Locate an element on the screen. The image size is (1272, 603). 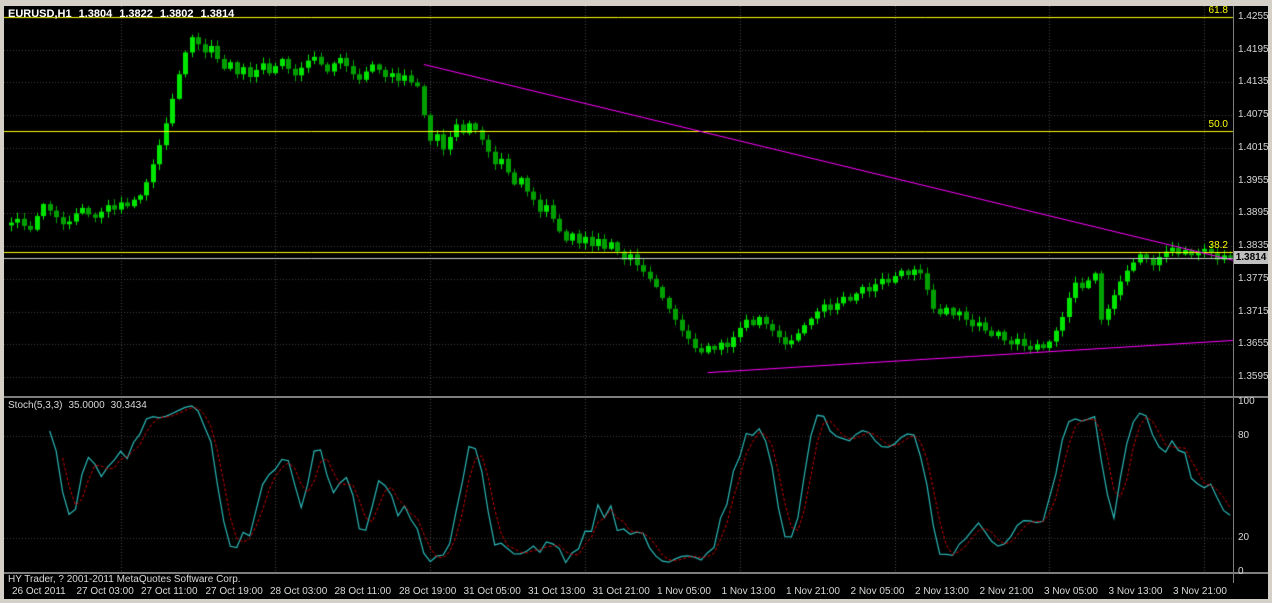
price-axis-label: 1.4135 is located at coordinates (1253, 82).